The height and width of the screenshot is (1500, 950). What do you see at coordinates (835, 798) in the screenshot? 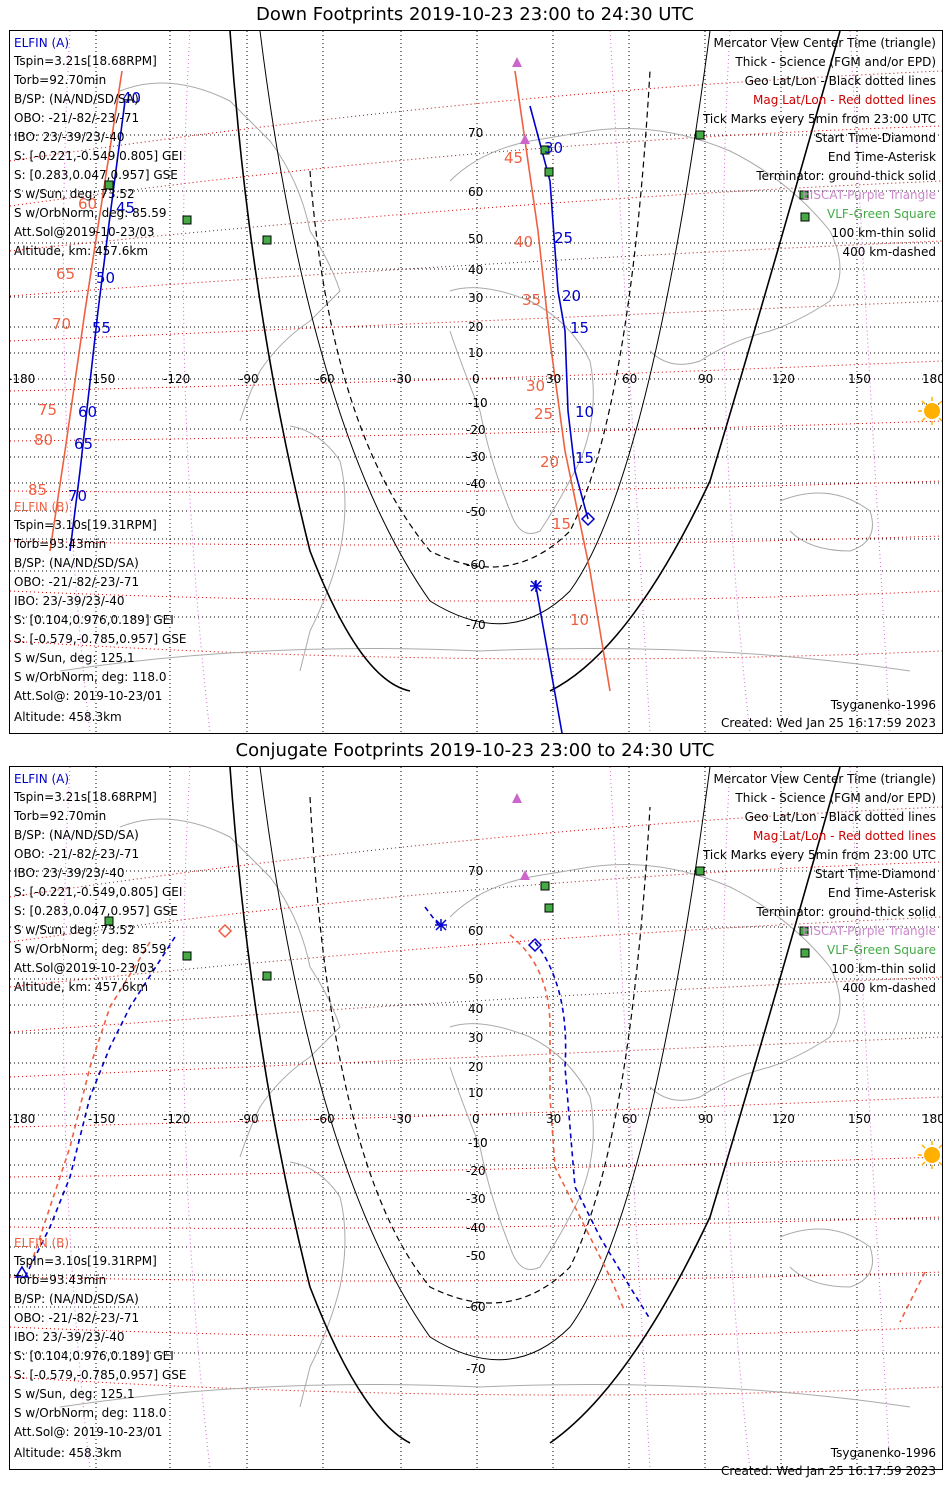
I see `svg-text:Thick - Science (FGM and/or EP: Thick - Science (FGM and/or EPD)` at bounding box center [835, 798].